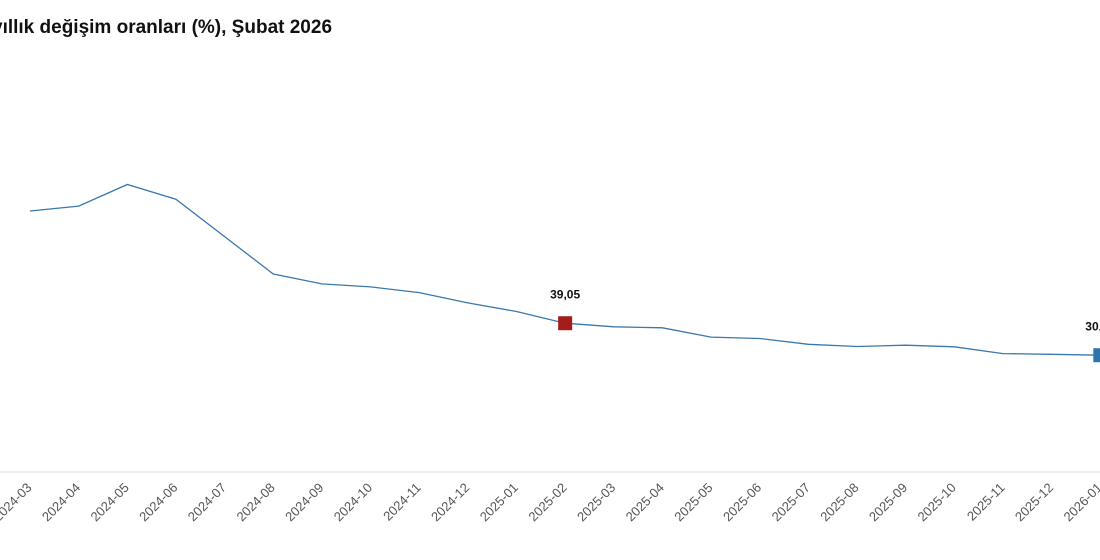 This screenshot has height=560, width=1100. I want to click on x-tick-label: 2025-09, so click(888, 502).